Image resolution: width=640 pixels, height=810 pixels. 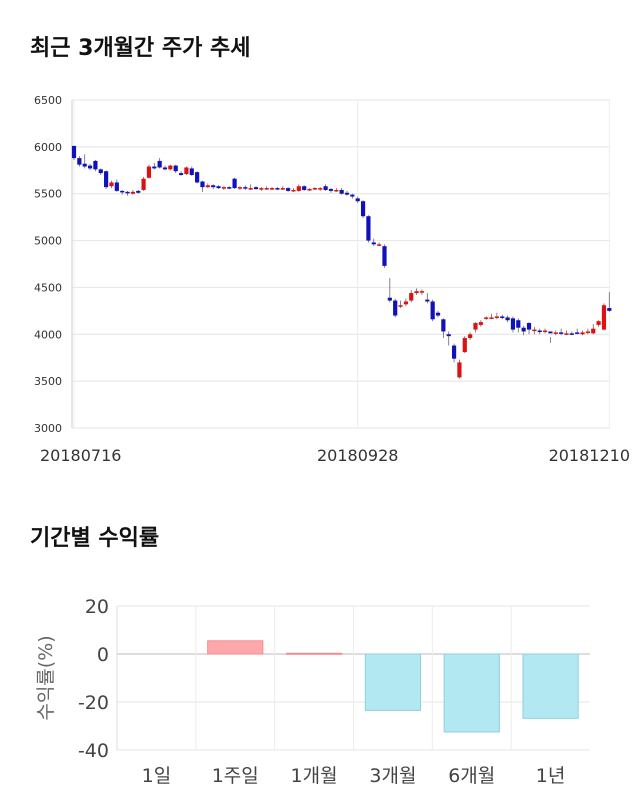 I want to click on x-tick-label: 20180928, so click(x=357, y=455).